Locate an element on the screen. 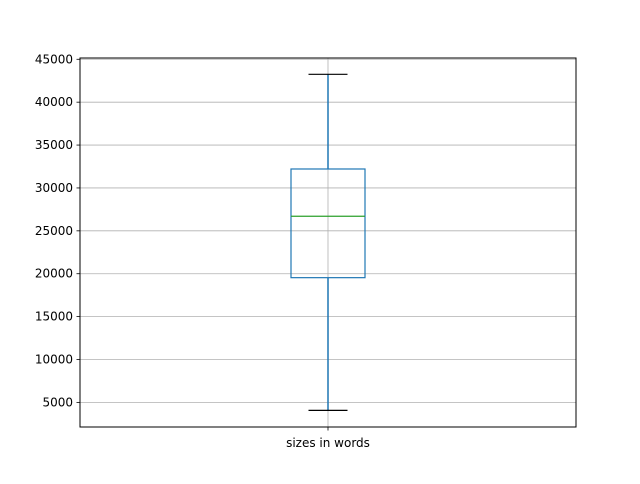 This screenshot has width=640, height=484. y-tick-label: 45000 is located at coordinates (54, 59).